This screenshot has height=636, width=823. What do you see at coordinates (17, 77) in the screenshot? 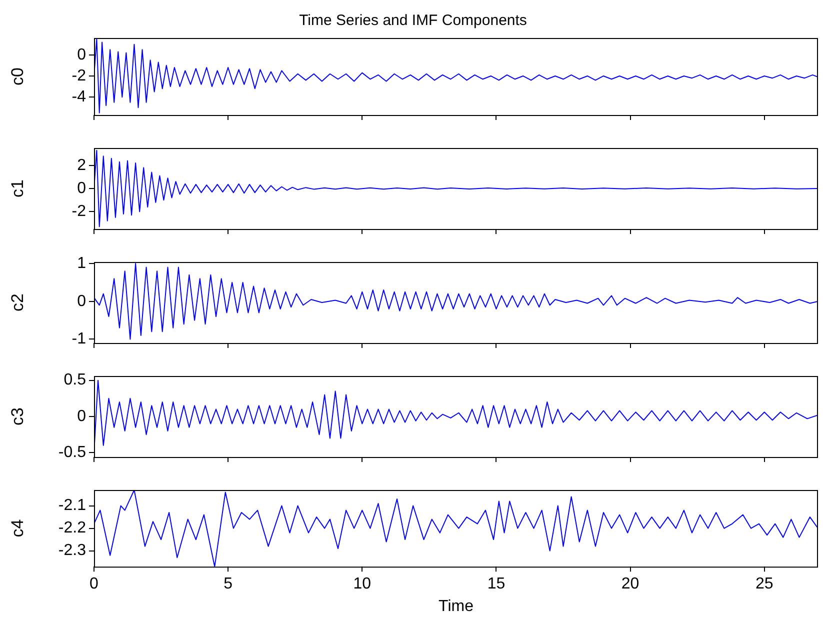
I see `y-axis-title: c0` at bounding box center [17, 77].